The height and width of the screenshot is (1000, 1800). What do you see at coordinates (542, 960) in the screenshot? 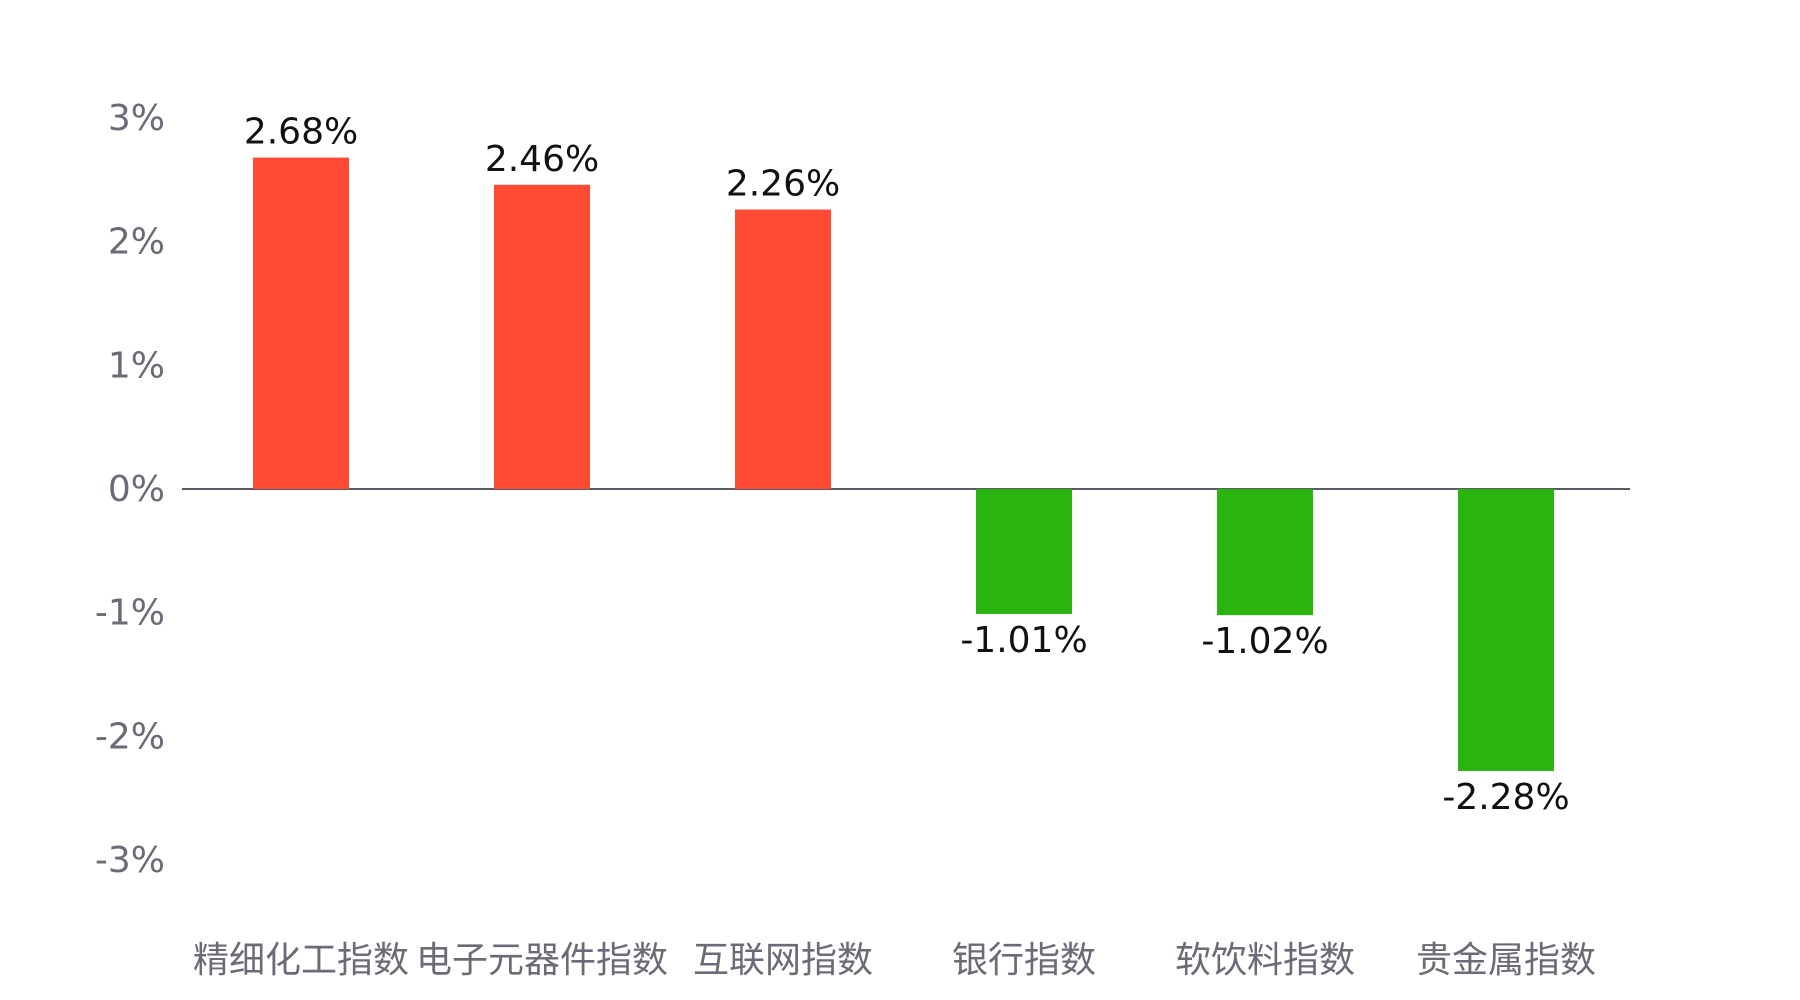
I see `x-tick-label: 电子元器件指数` at bounding box center [542, 960].